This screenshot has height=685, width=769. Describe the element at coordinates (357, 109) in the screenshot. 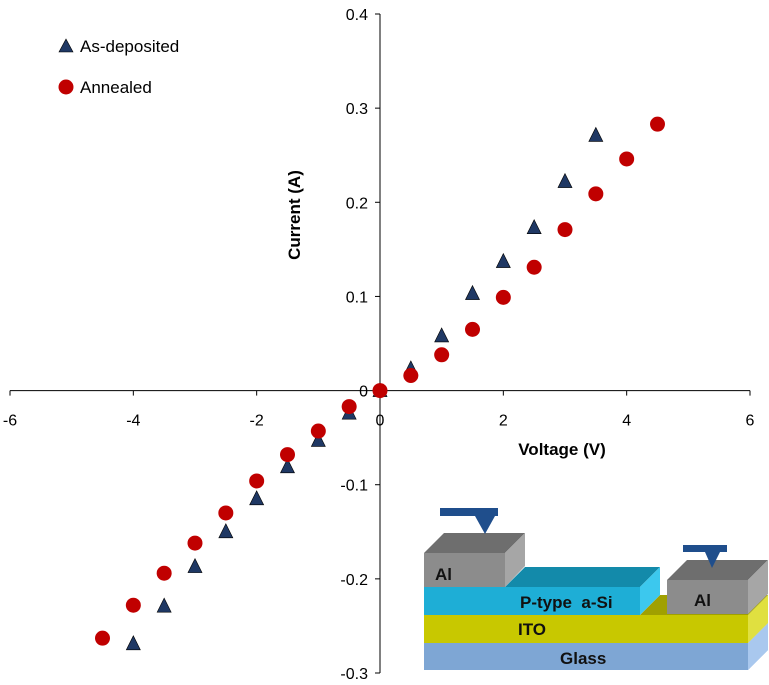

I see `y-tick-label: 0.3` at that location.